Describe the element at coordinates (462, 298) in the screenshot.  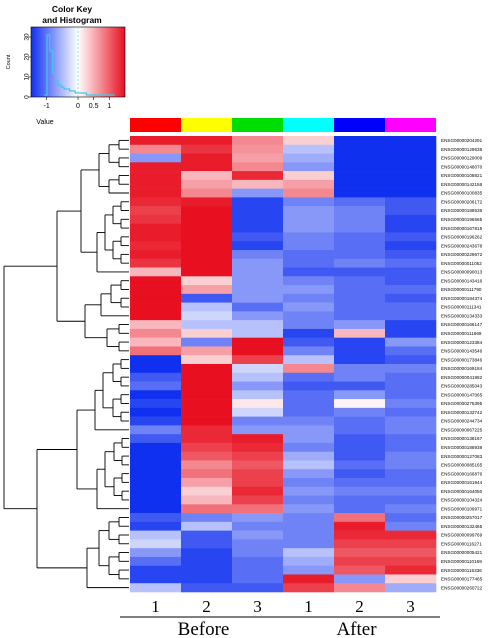
I see `row-label: ENSG00000184374` at that location.